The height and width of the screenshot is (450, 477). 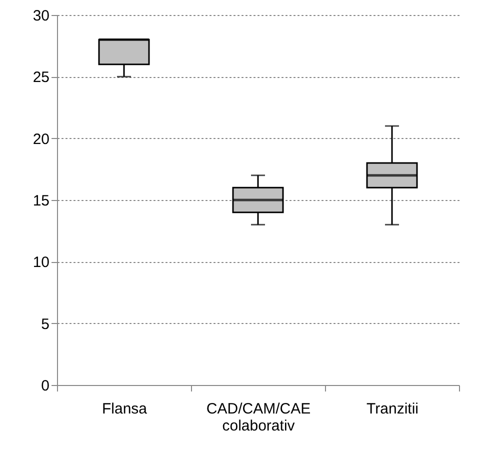 I want to click on y-tick-label: 0, so click(x=45, y=386).